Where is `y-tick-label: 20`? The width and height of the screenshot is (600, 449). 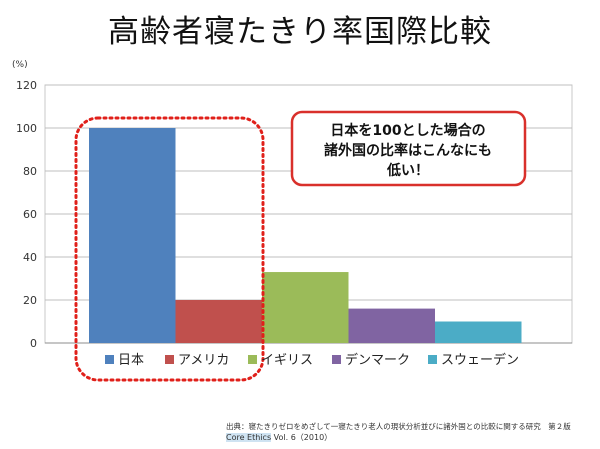 y-tick-label: 20 is located at coordinates (30, 300).